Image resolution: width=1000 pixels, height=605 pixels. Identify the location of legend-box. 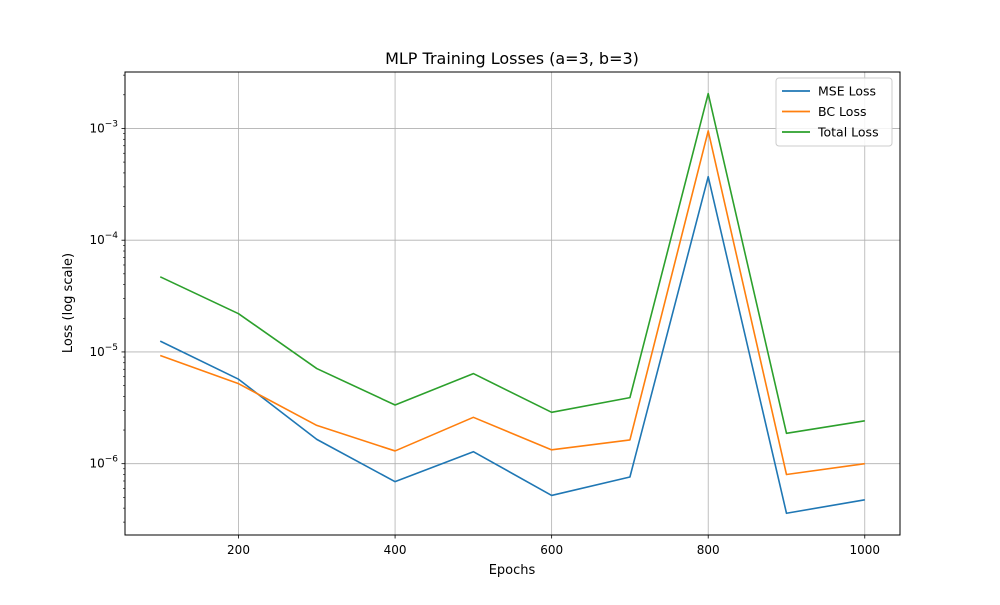
(834, 112).